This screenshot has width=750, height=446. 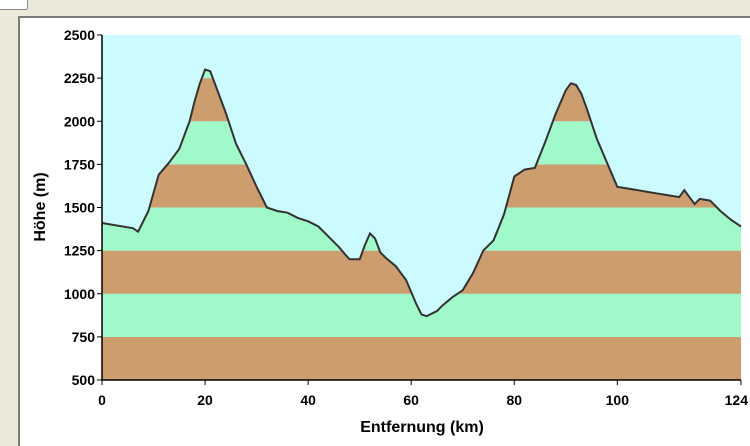 What do you see at coordinates (308, 400) in the screenshot?
I see `x-tick-label: 40` at bounding box center [308, 400].